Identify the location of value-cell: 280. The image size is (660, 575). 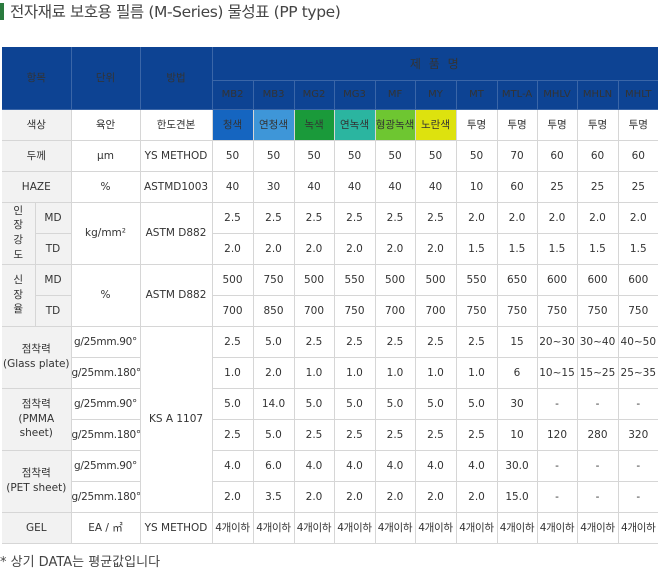
(598, 435).